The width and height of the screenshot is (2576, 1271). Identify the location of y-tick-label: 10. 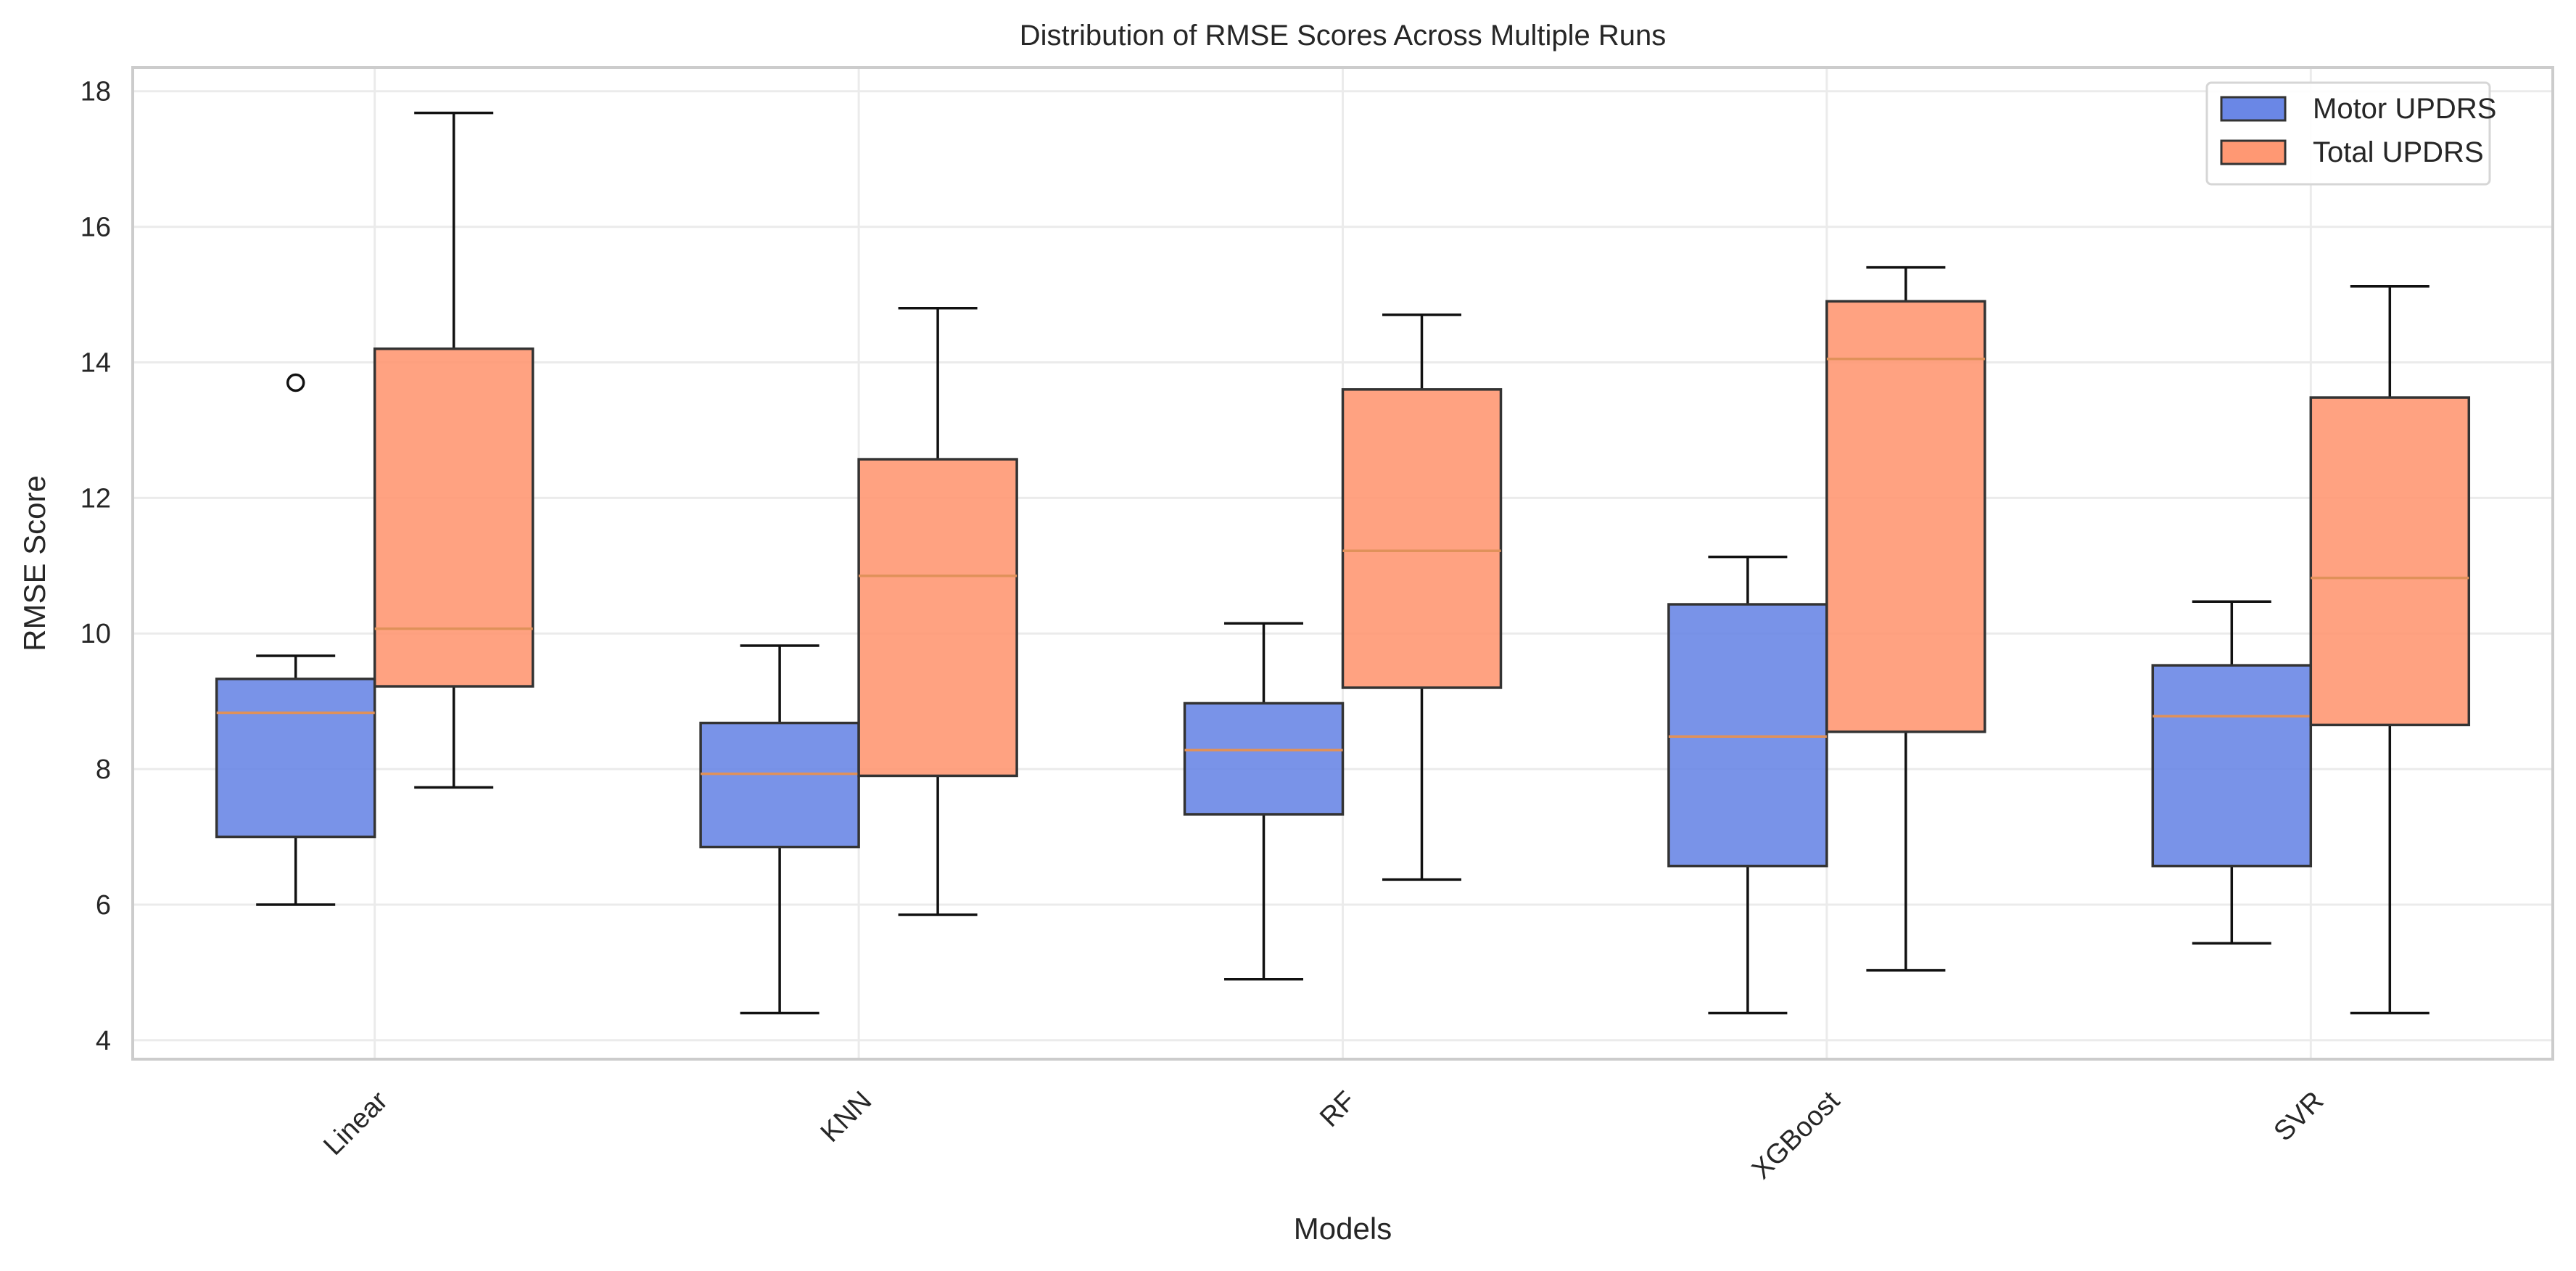
(95, 634).